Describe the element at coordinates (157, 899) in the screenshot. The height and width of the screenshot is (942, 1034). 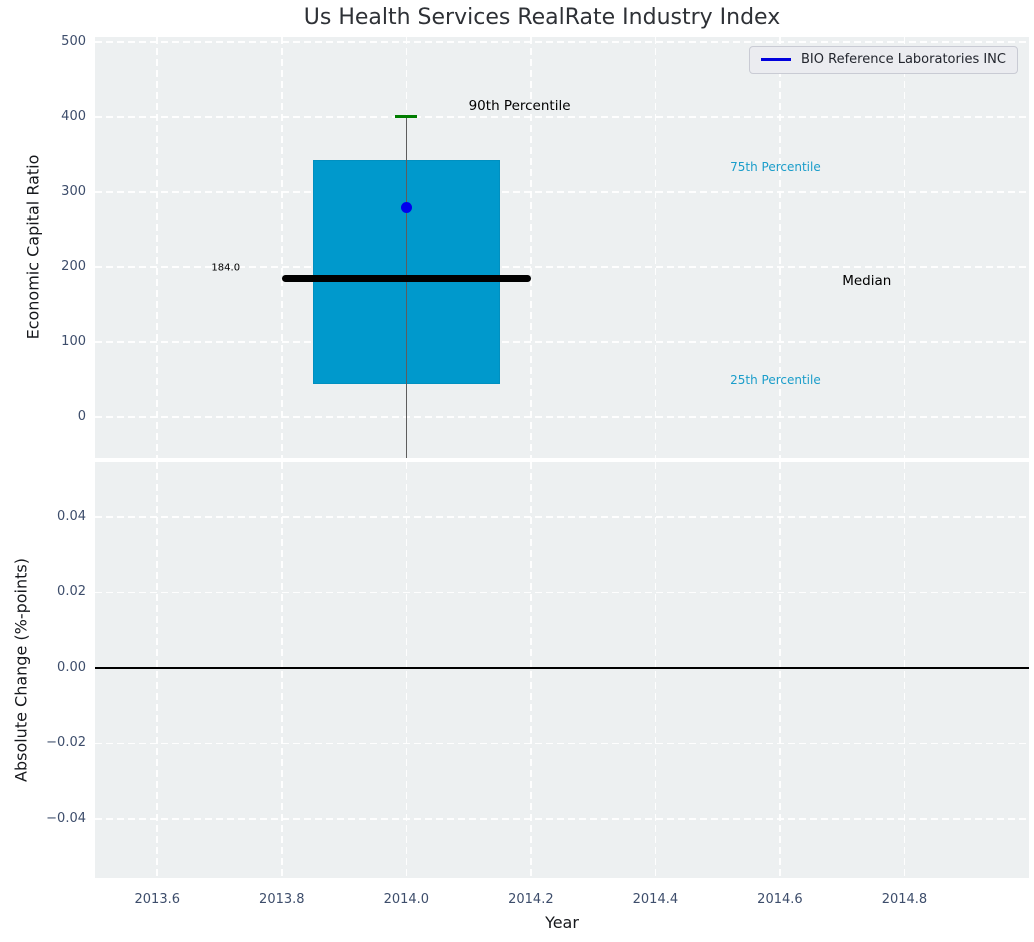
I see `x-tick-2013-6: 2013.6` at that location.